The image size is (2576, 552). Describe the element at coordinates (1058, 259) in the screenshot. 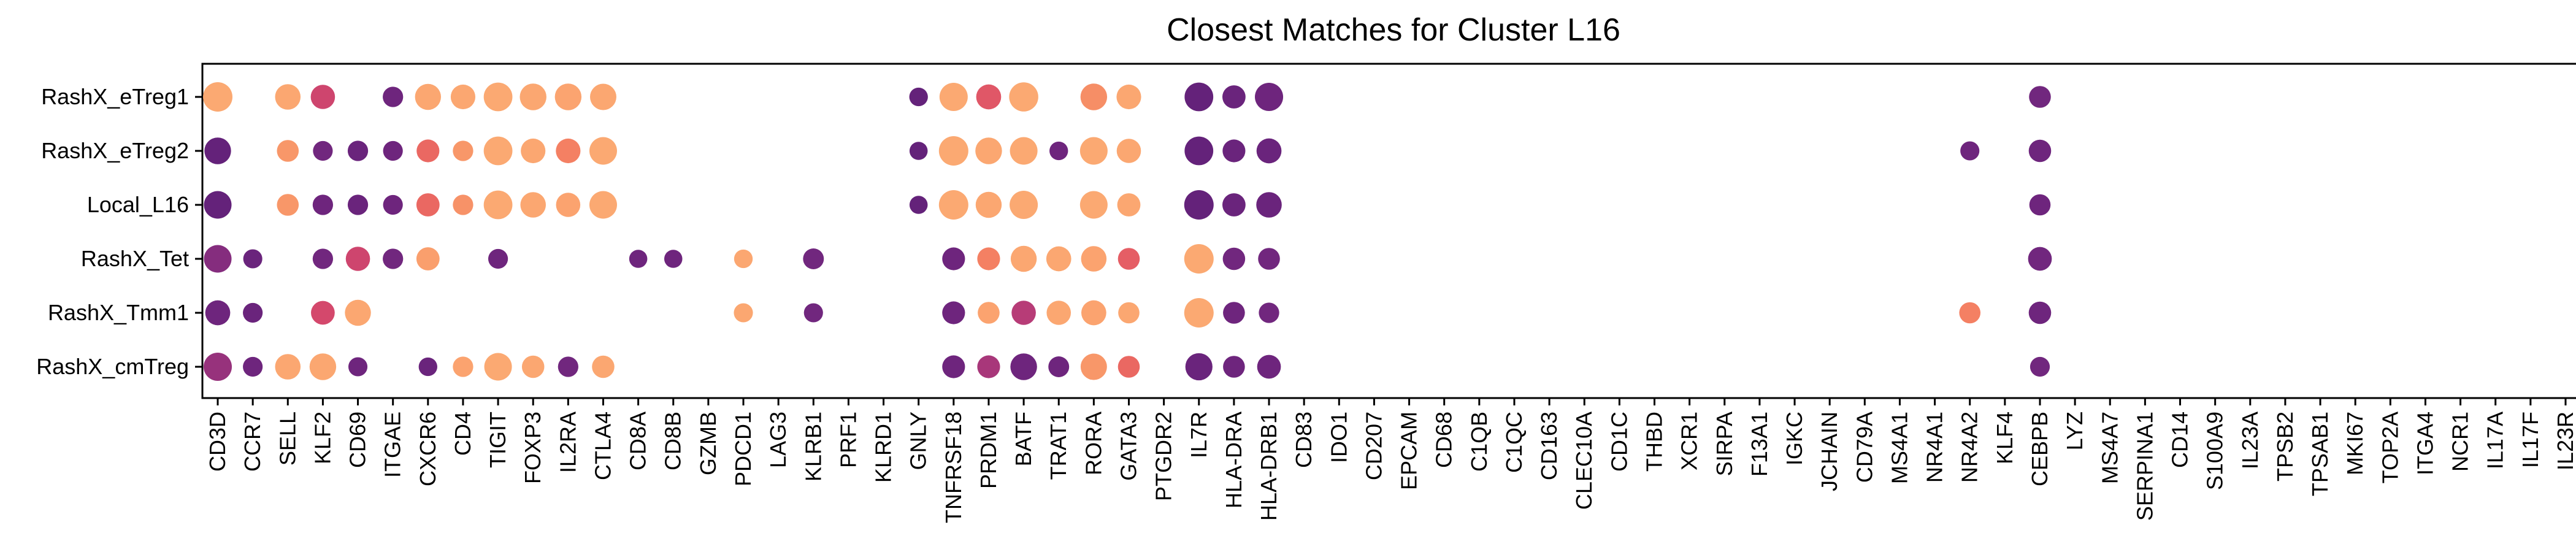

I see `dot-rashx-tet-trat1` at that location.